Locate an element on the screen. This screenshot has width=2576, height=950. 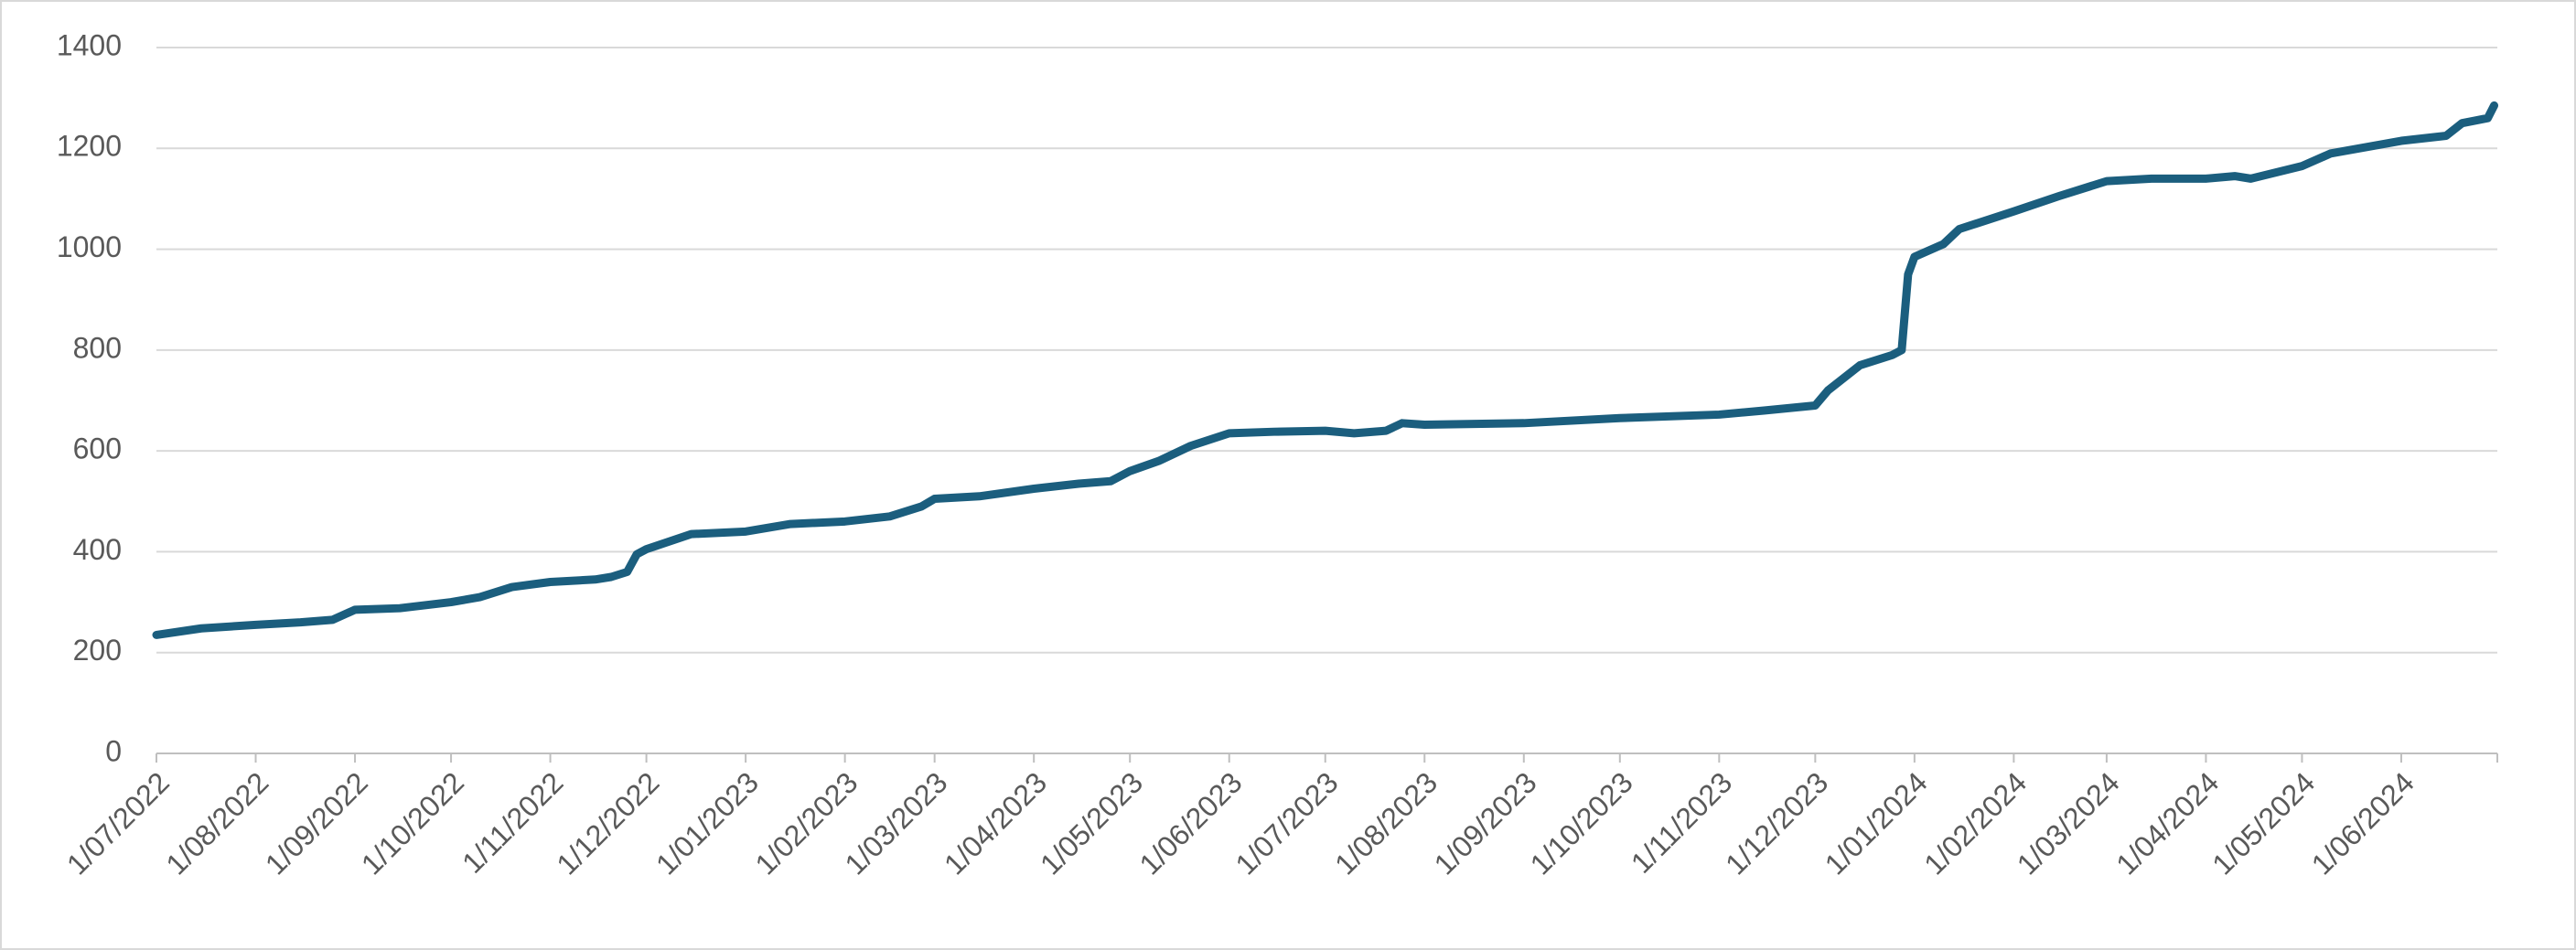
y-tick-label: 400 is located at coordinates (97, 549).